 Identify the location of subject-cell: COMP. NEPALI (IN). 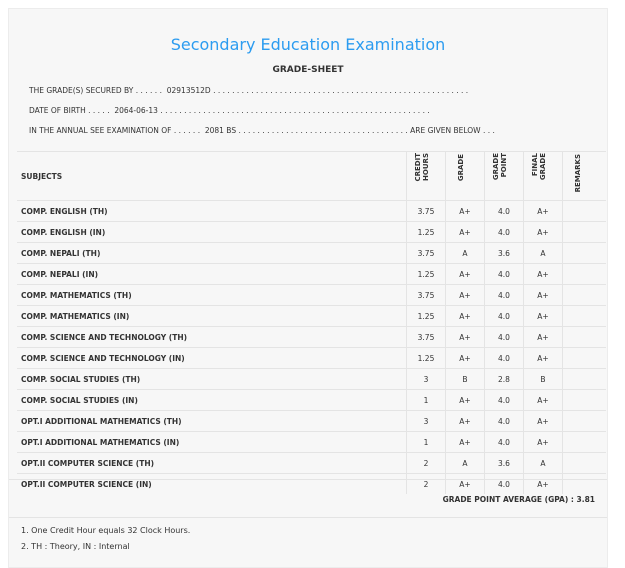
(212, 274).